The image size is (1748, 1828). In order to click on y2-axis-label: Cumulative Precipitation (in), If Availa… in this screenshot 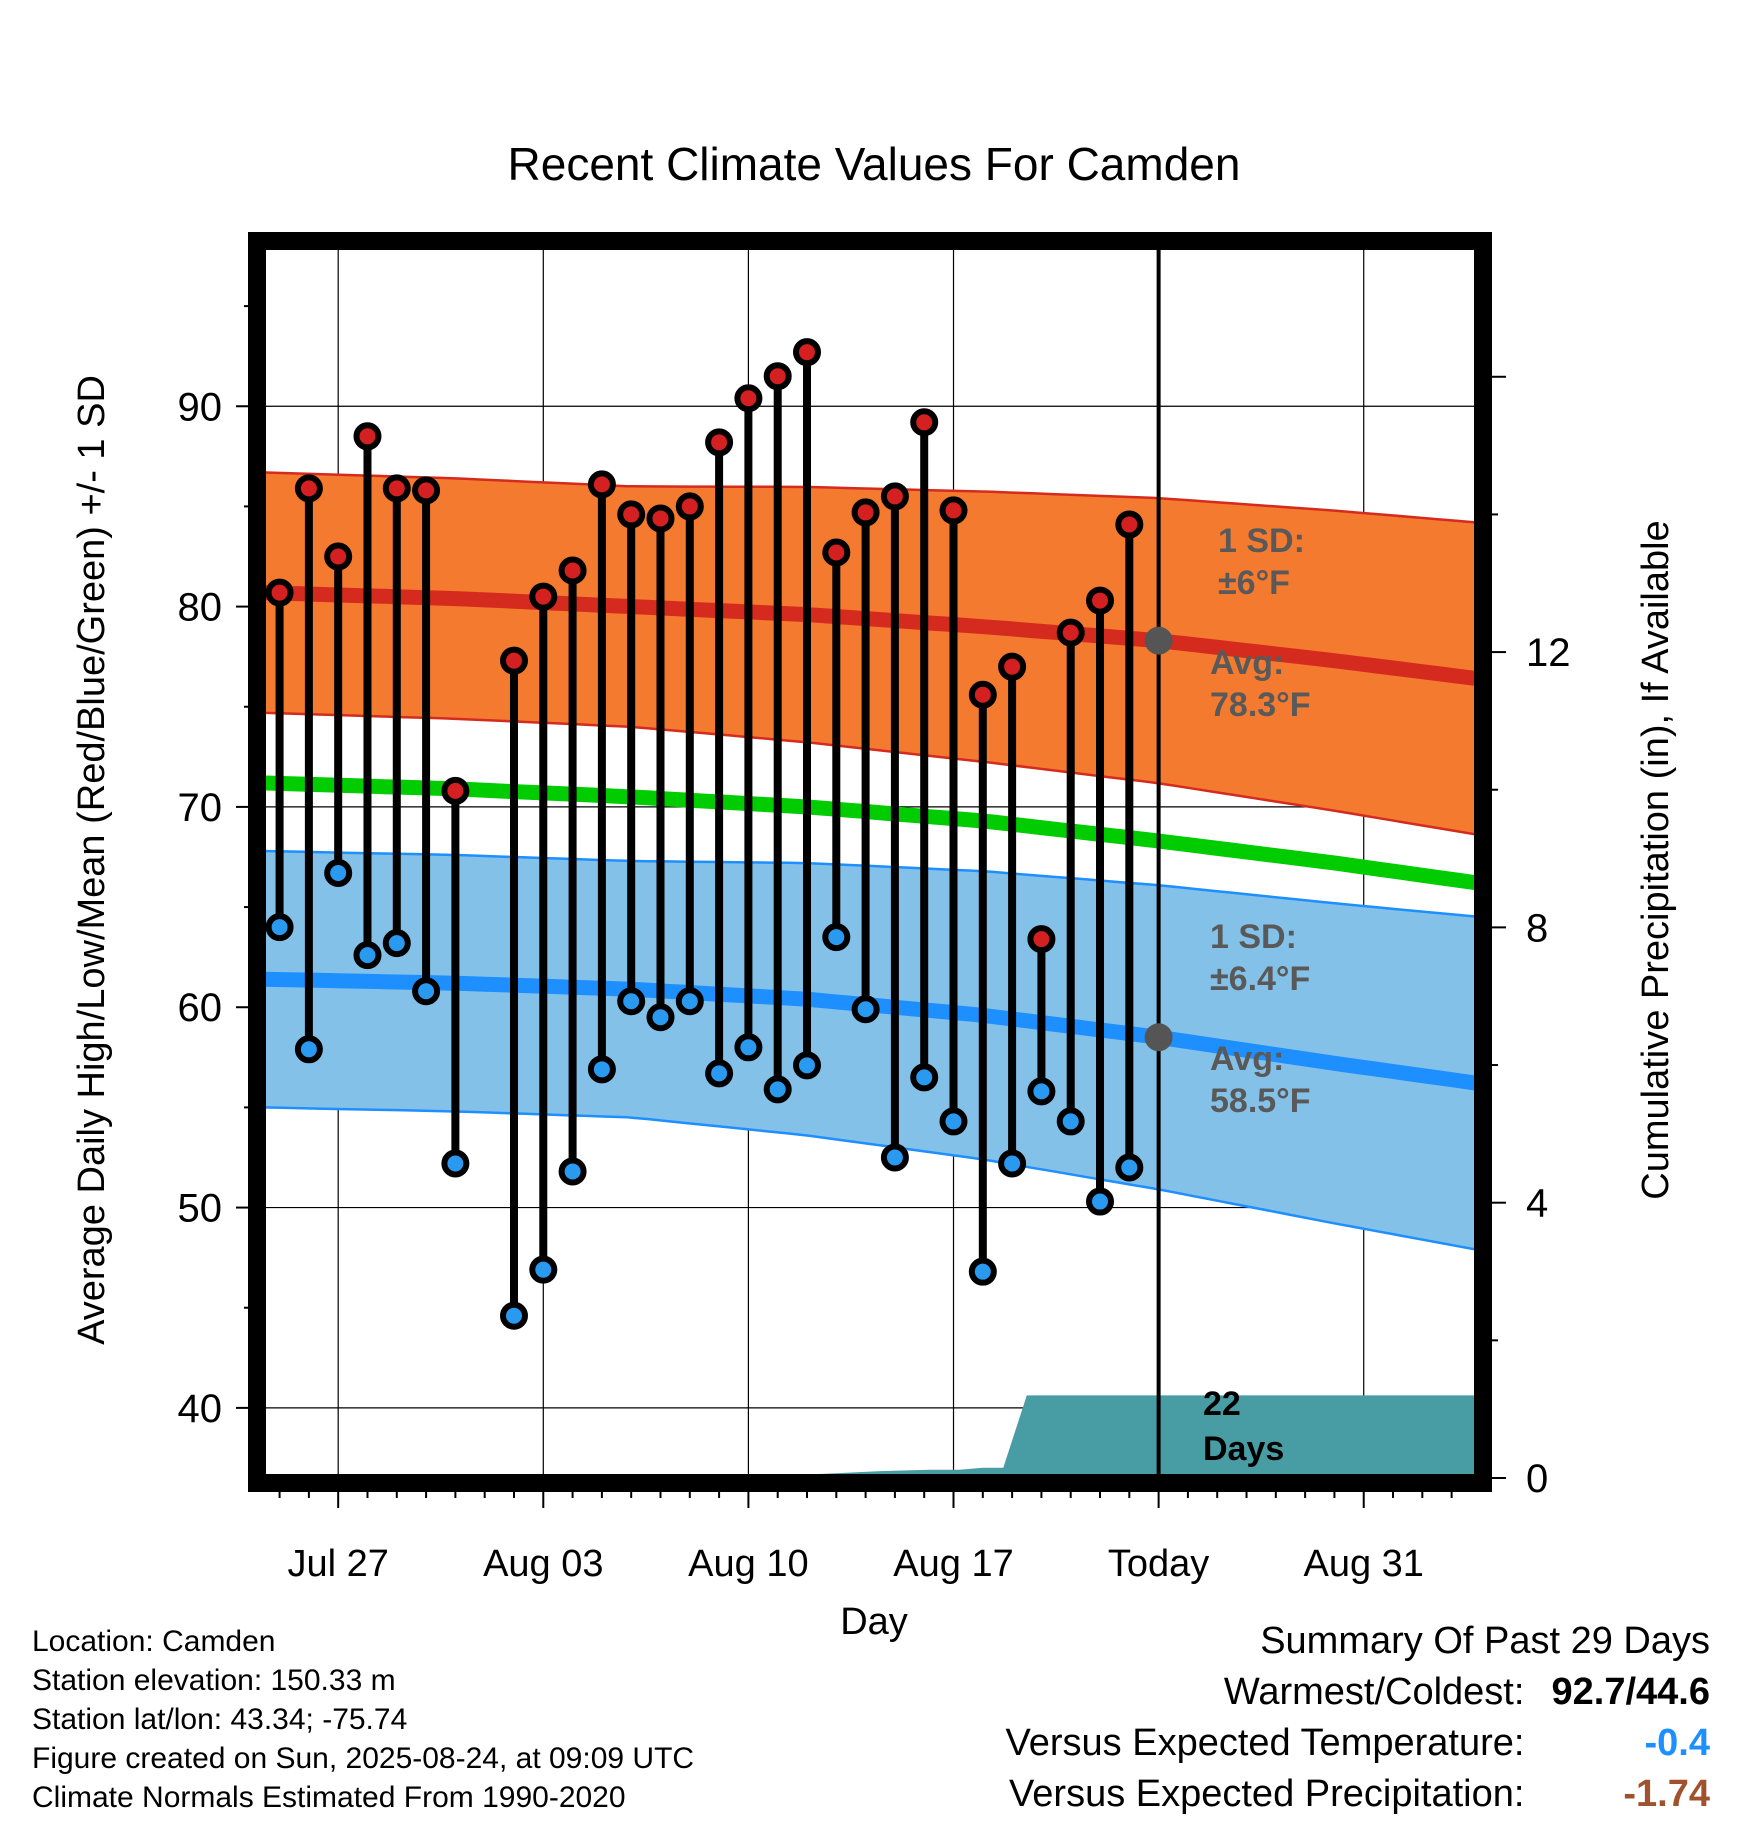, I will do `click(1656, 859)`.